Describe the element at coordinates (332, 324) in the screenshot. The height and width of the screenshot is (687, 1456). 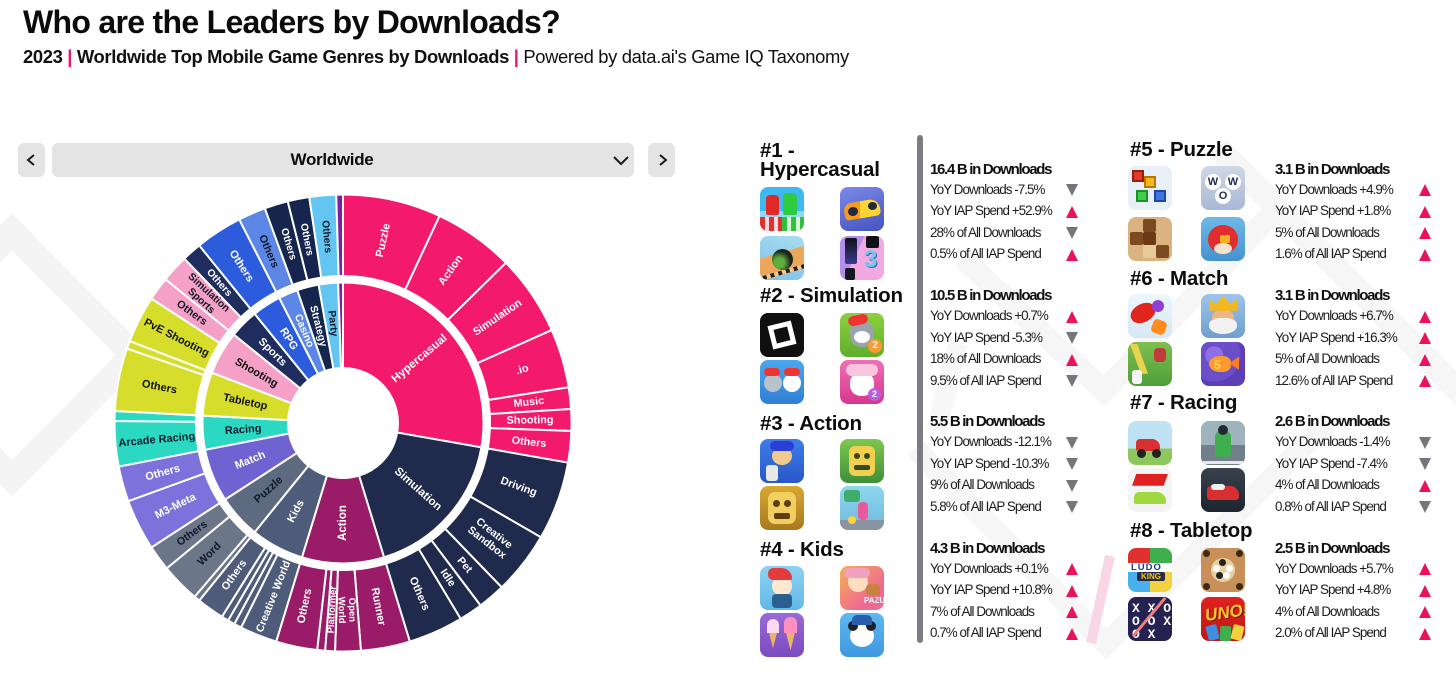
I see `svg-text: Party` at that location.